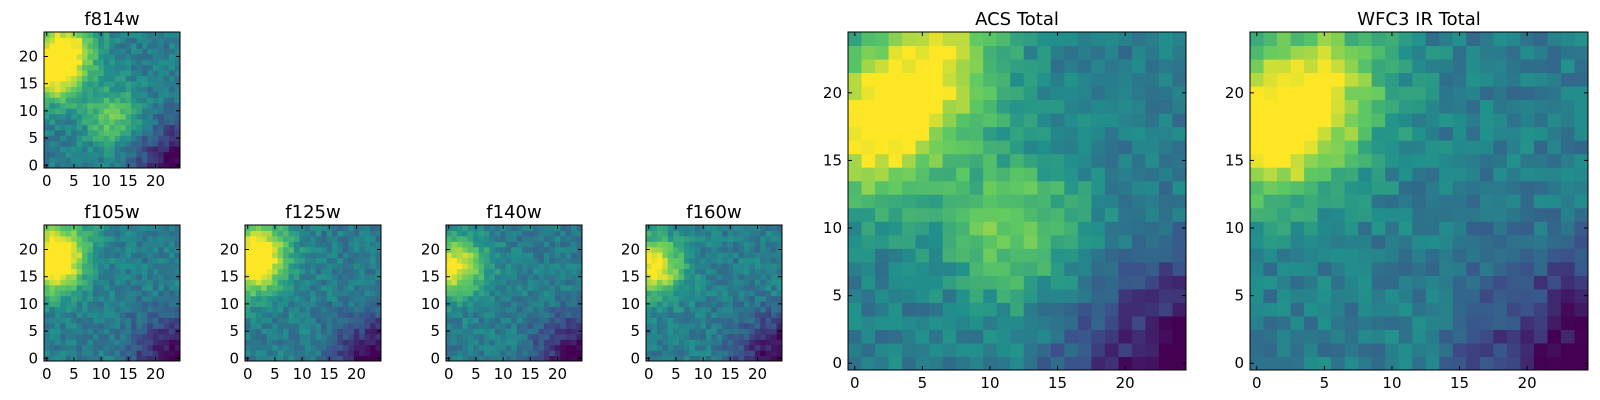  Describe the element at coordinates (832, 93) in the screenshot. I see `y-tick-label: 20` at that location.